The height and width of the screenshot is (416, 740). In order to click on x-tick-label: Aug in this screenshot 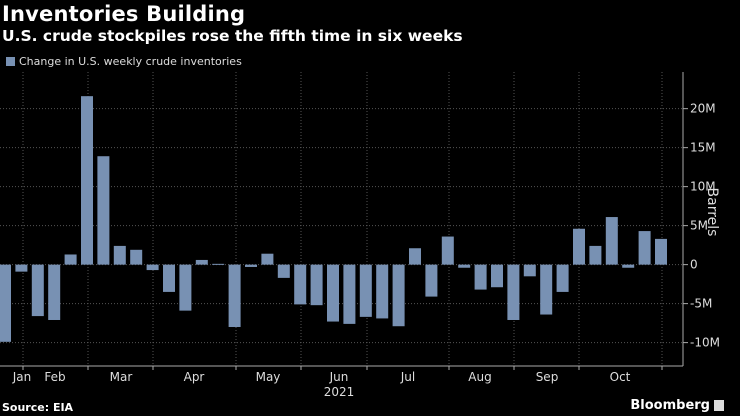, I will do `click(479, 377)`.